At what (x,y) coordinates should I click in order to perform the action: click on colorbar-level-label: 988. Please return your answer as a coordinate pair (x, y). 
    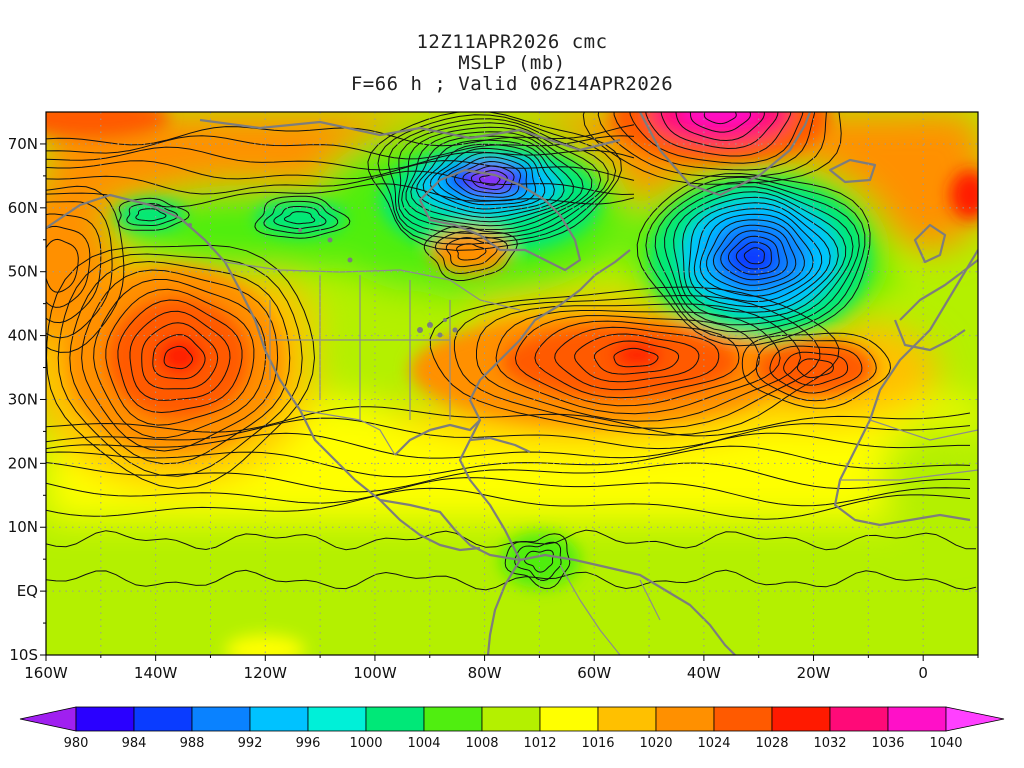
    Looking at the image, I should click on (192, 743).